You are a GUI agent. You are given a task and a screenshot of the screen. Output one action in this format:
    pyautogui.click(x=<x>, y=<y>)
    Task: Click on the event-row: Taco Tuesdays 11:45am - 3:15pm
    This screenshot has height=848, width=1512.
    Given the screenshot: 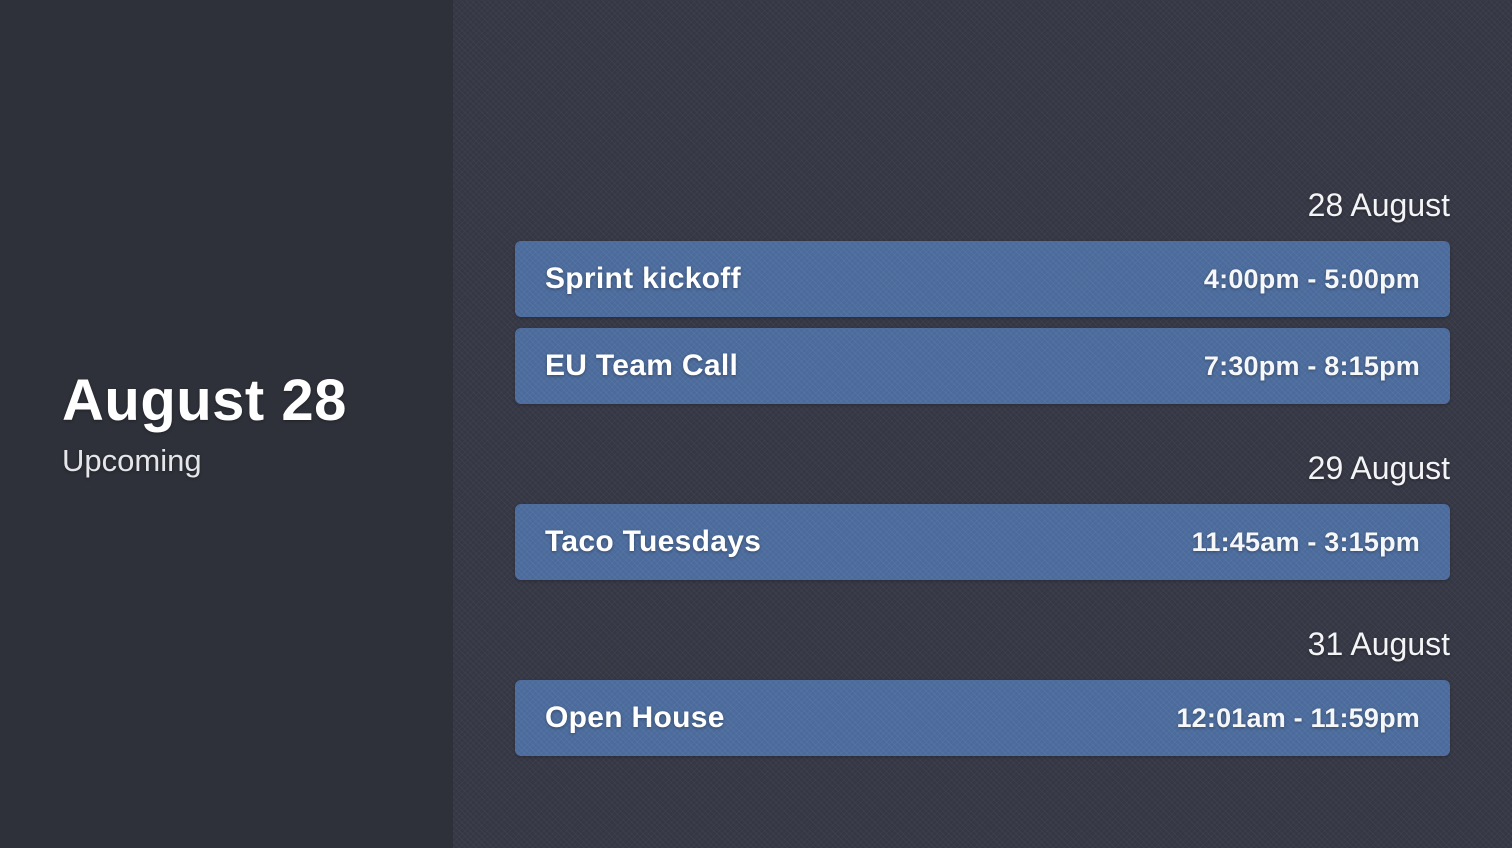 What is the action you would take?
    pyautogui.click(x=982, y=542)
    